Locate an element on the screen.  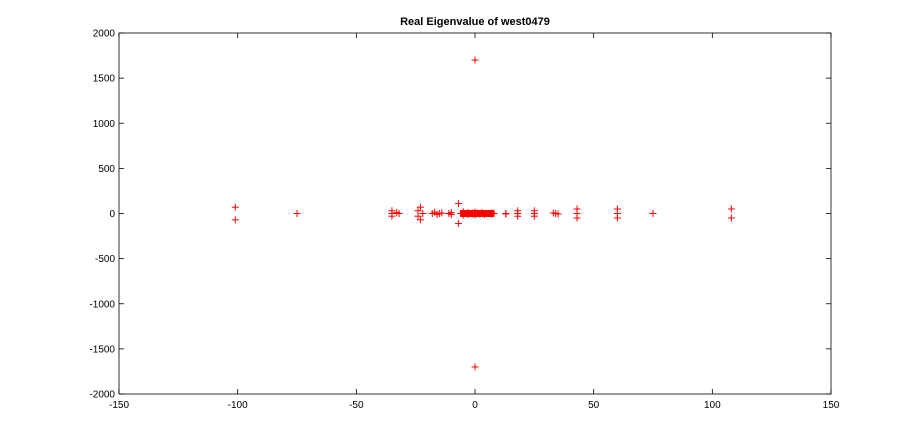
x-tick-label: -50 is located at coordinates (356, 405).